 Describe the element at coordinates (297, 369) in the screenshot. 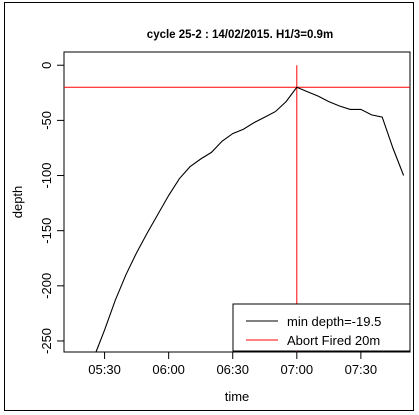

I see `x-tick-label: 07:00` at that location.